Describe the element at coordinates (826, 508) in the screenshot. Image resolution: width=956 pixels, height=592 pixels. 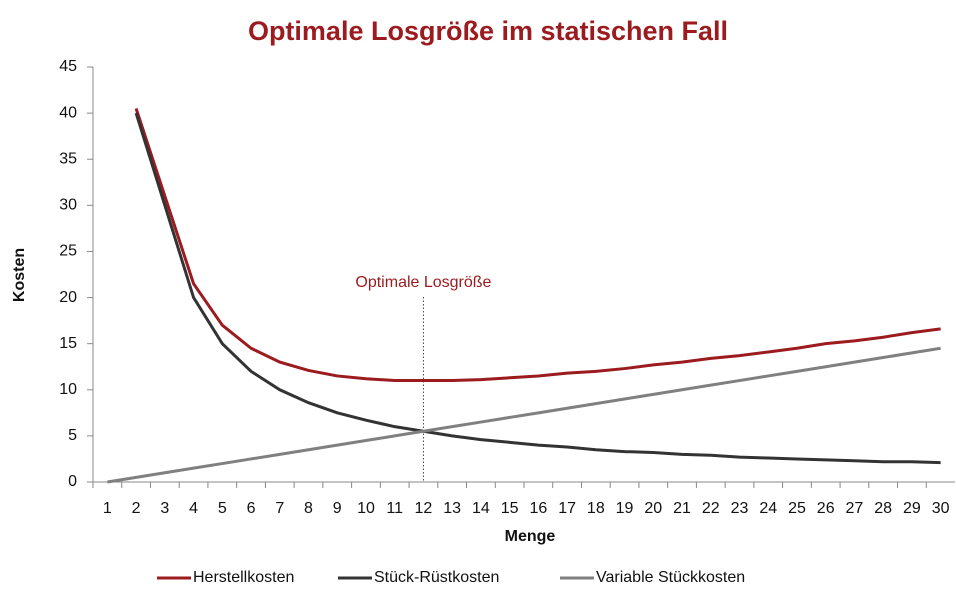
I see `x-tick-label: 26` at that location.